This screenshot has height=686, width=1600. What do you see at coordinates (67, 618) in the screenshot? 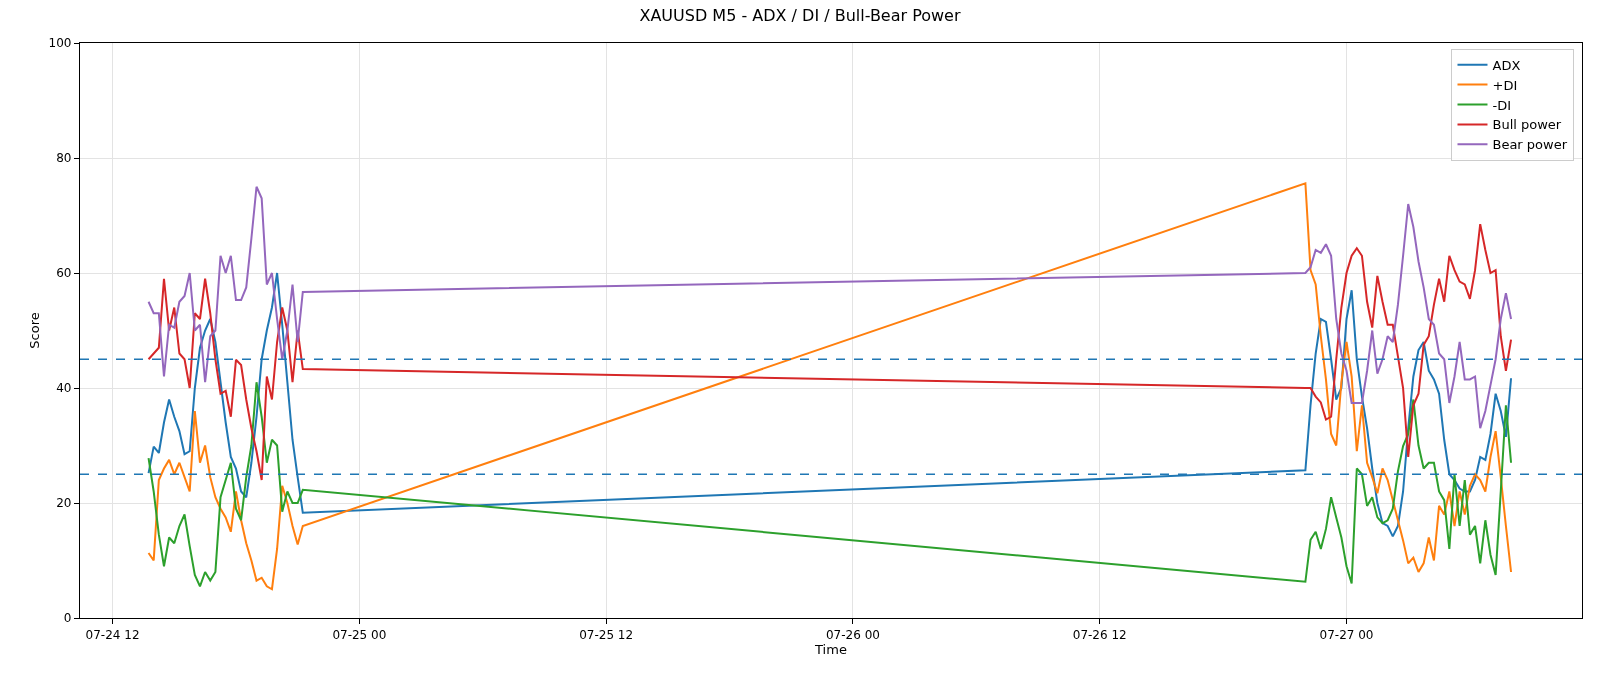
I see `y-tick-label: 0` at bounding box center [67, 618].